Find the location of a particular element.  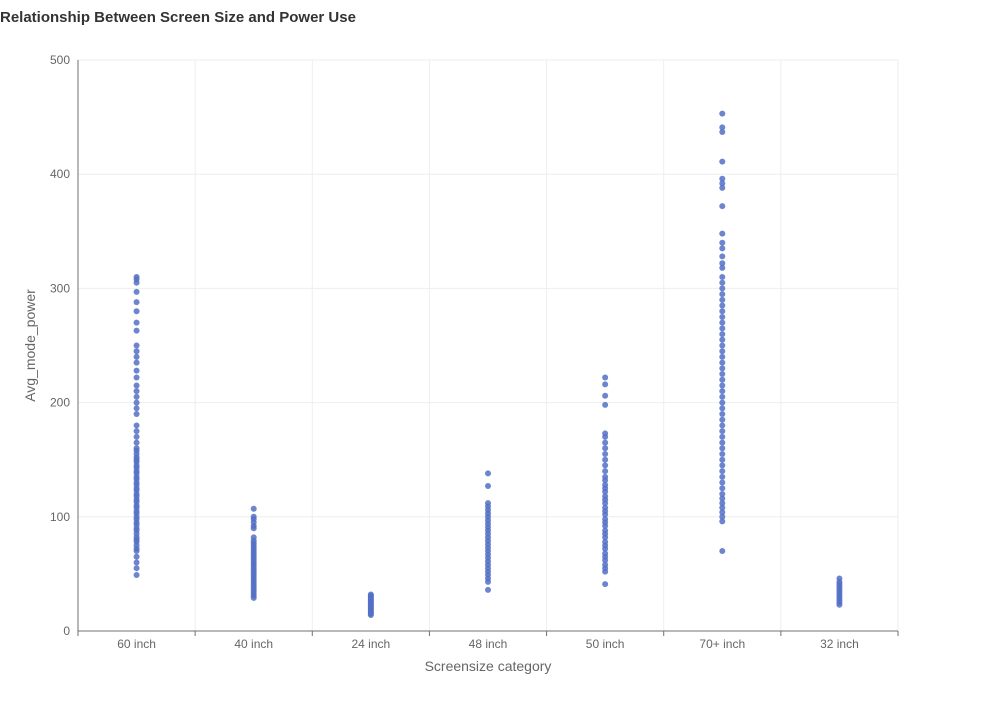

x-tick-label: 48 inch is located at coordinates (488, 644).